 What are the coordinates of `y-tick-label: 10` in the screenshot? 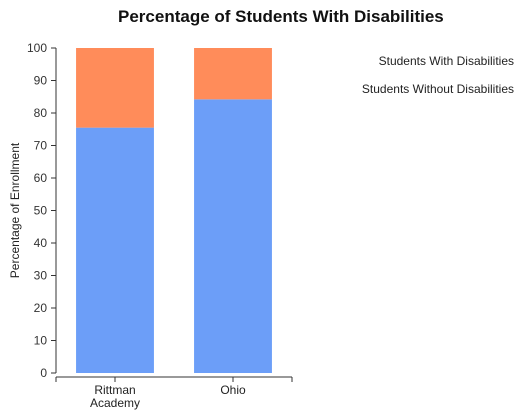 It's located at (41, 341).